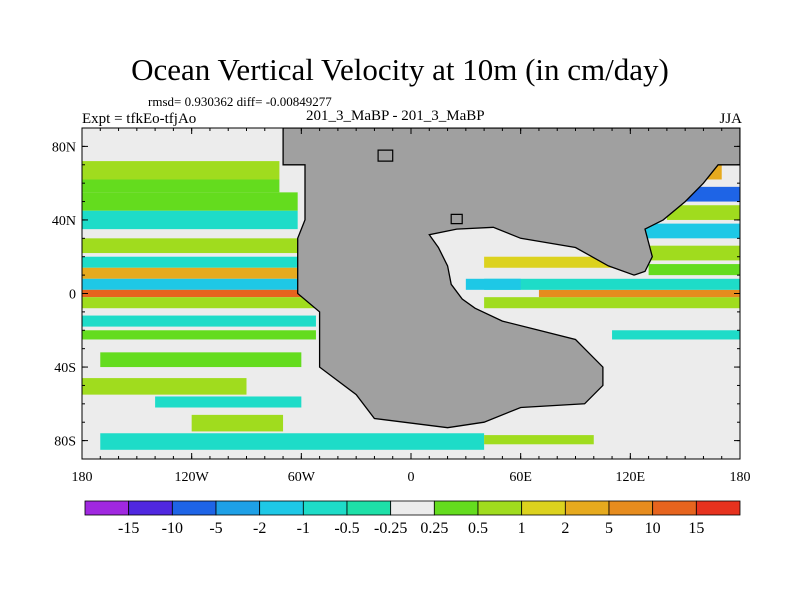 This screenshot has width=800, height=600. What do you see at coordinates (259, 528) in the screenshot?
I see `colorbar-label: -2` at bounding box center [259, 528].